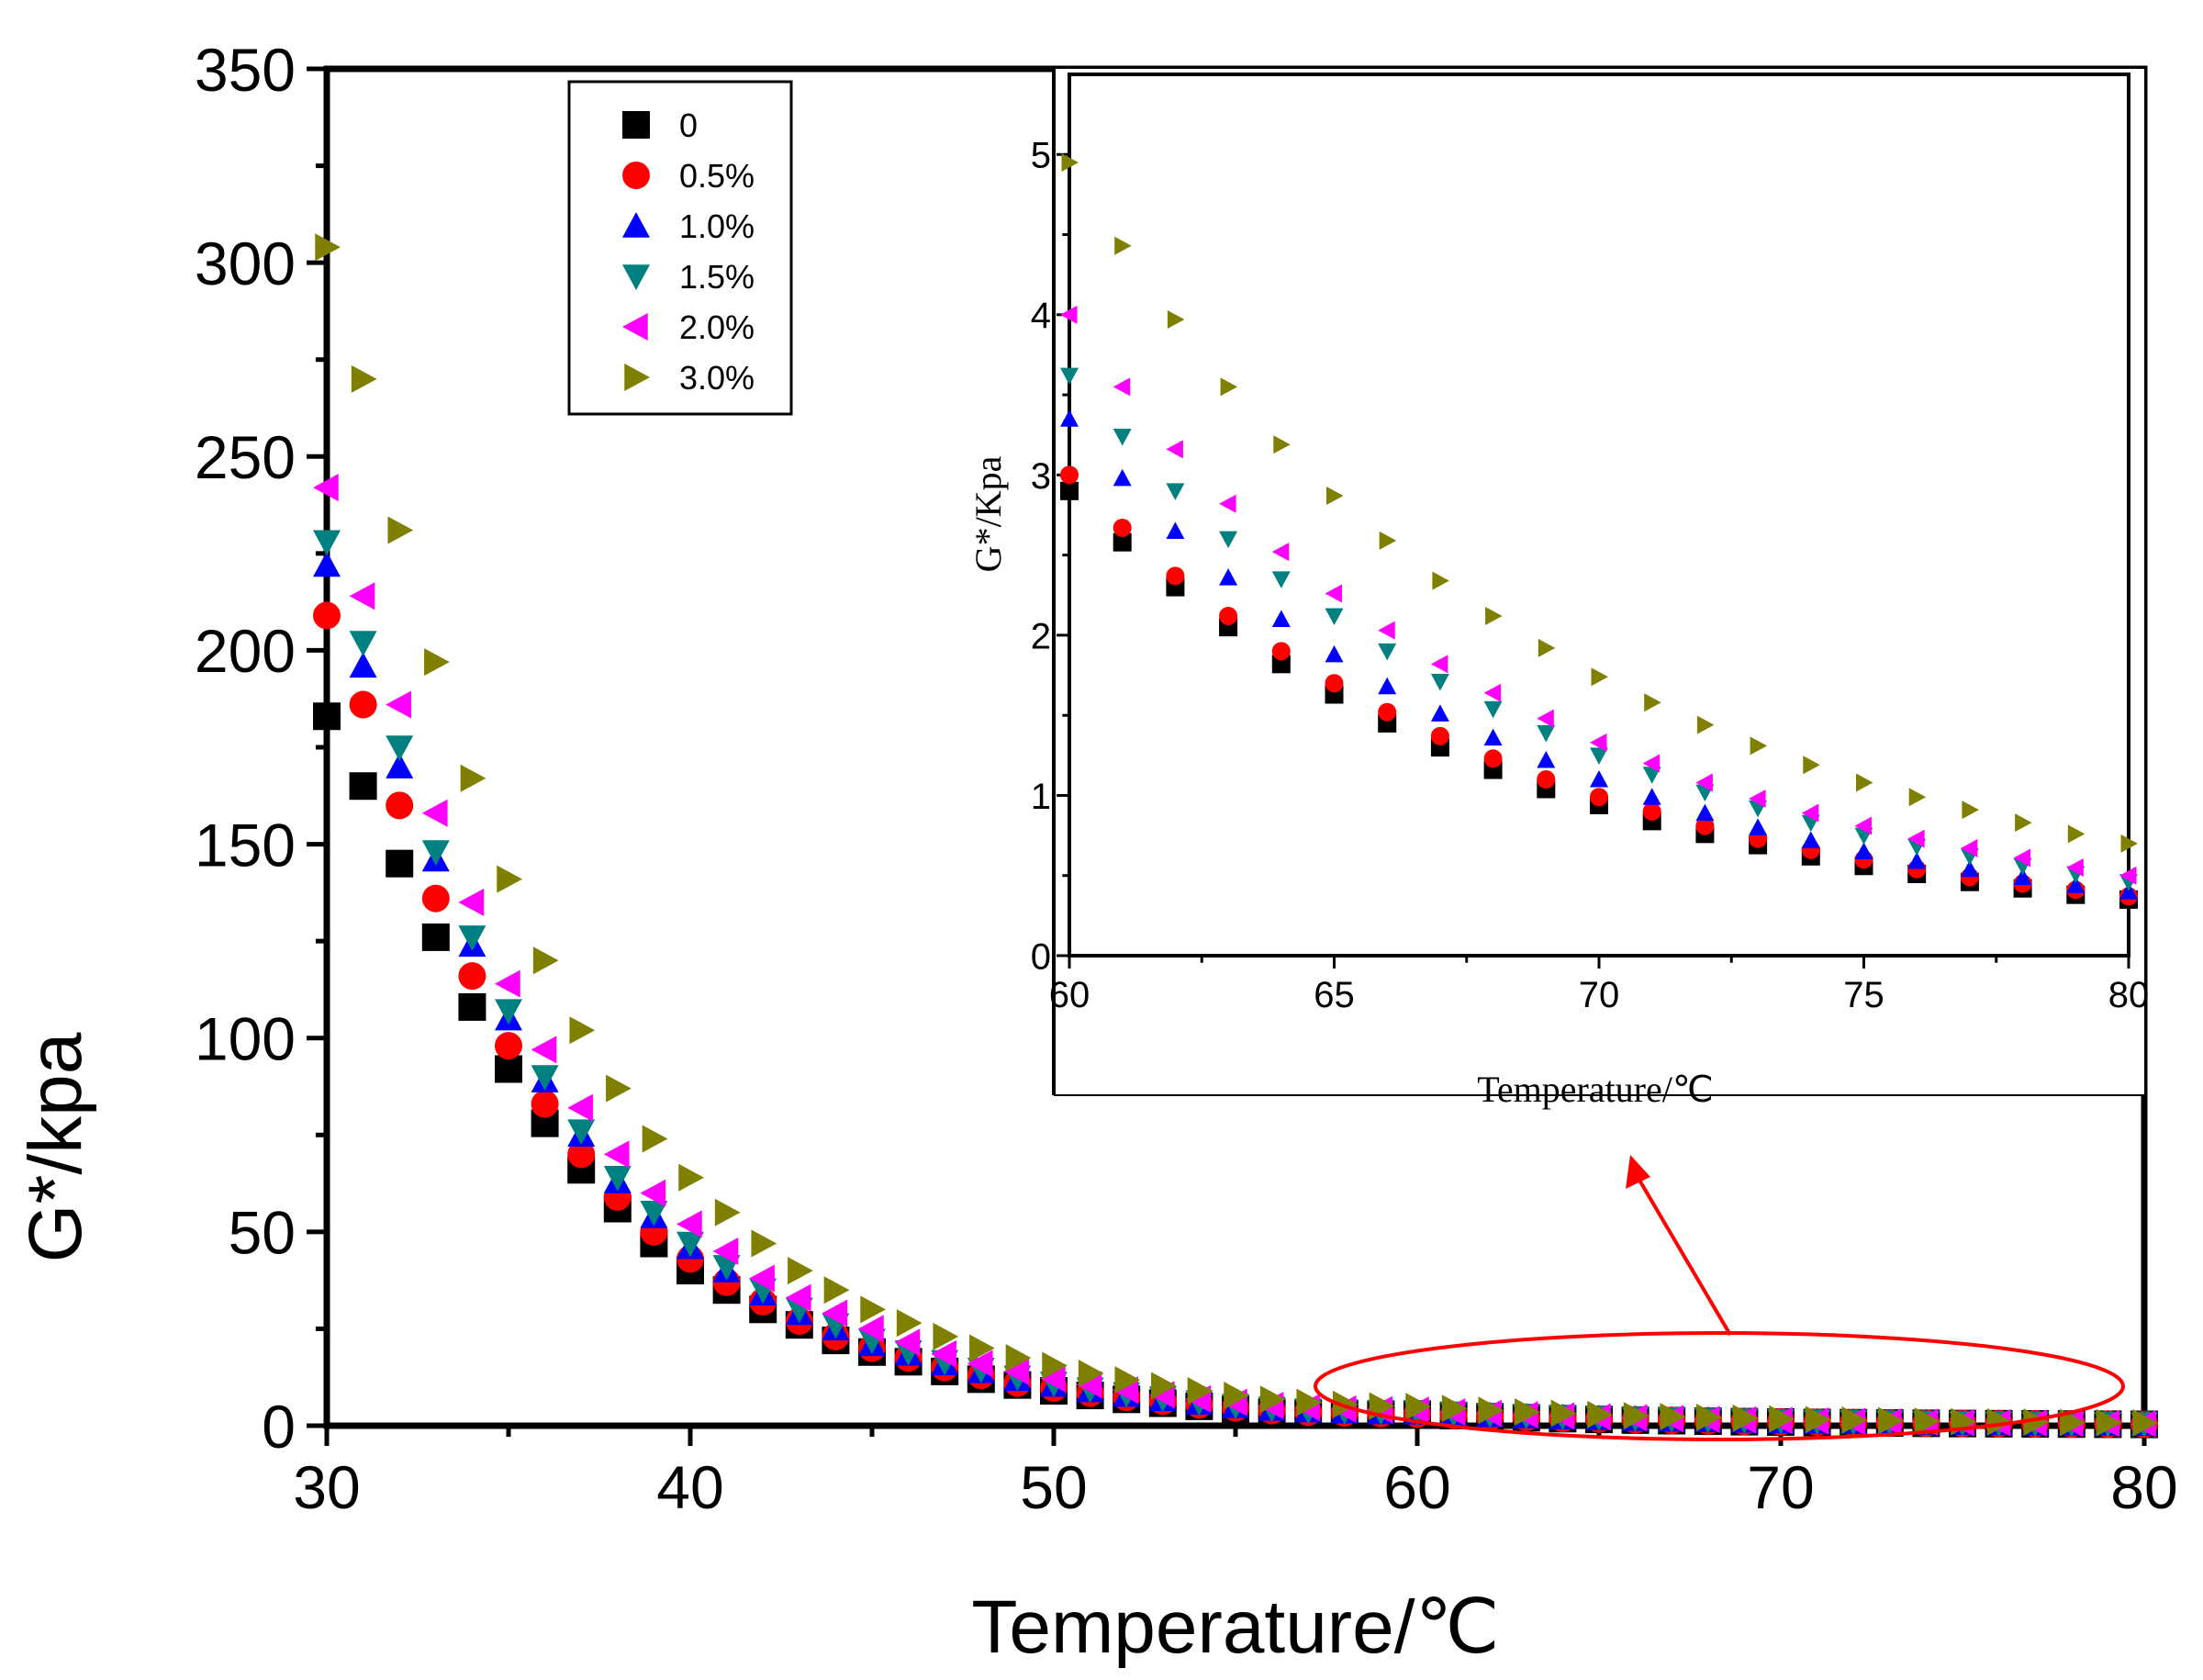 Image resolution: width=2203 pixels, height=1680 pixels. What do you see at coordinates (717, 277) in the screenshot?
I see `legend-label: 1.5%` at bounding box center [717, 277].